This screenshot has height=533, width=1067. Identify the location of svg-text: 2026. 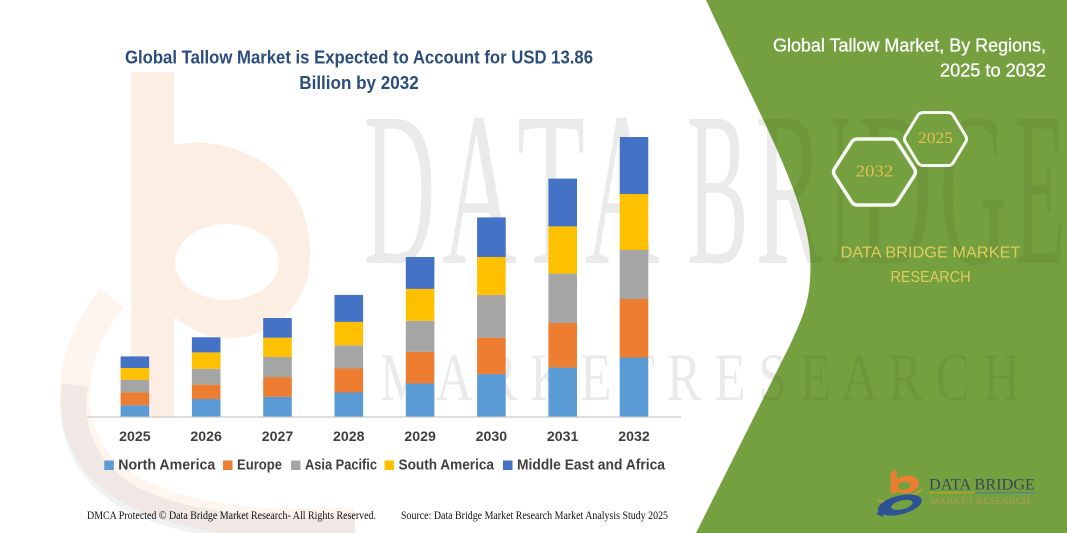
(206, 436).